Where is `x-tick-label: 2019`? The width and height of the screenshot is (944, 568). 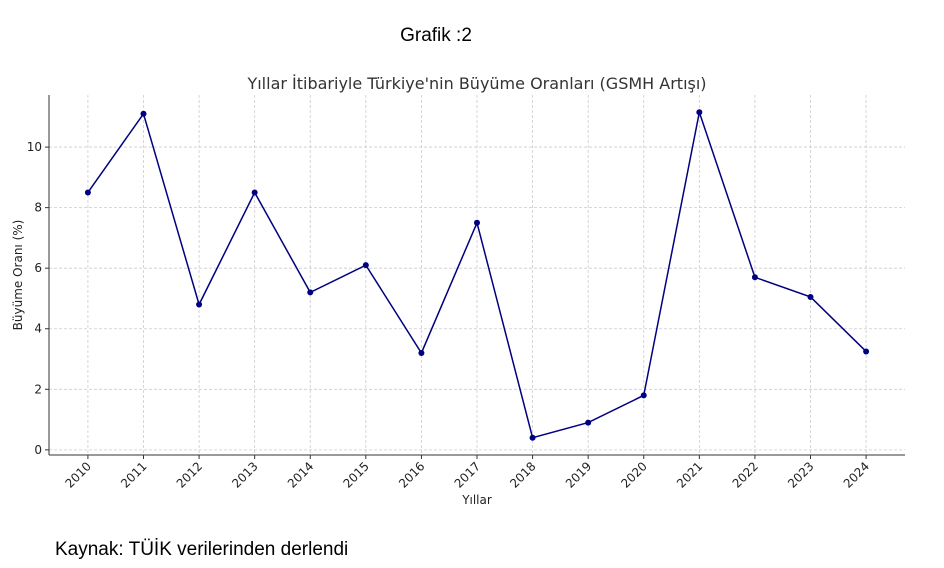
x-tick-label: 2019 is located at coordinates (578, 474).